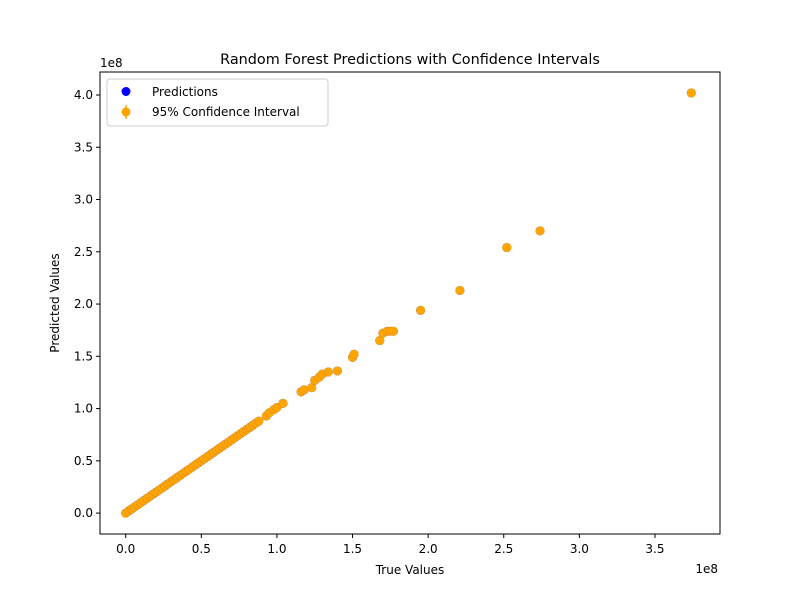  I want to click on legend-box, so click(217, 102).